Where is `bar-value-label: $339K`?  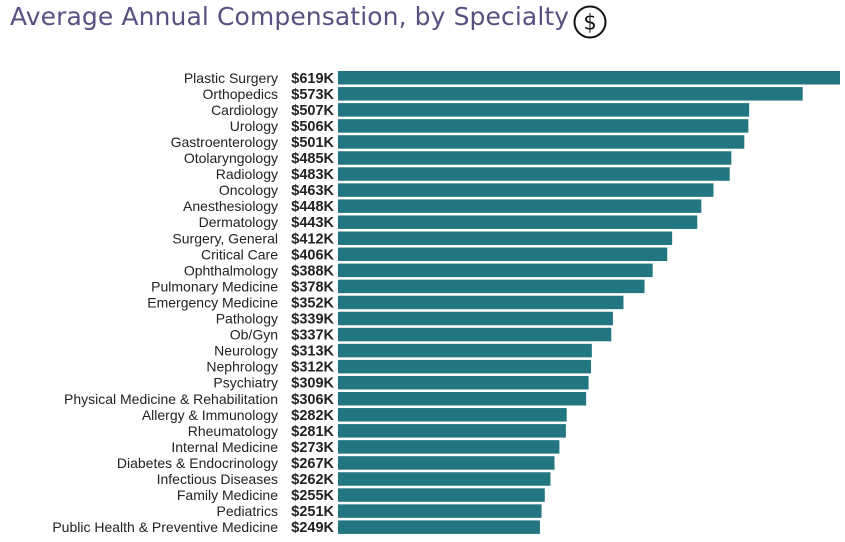
bar-value-label: $339K is located at coordinates (312, 320).